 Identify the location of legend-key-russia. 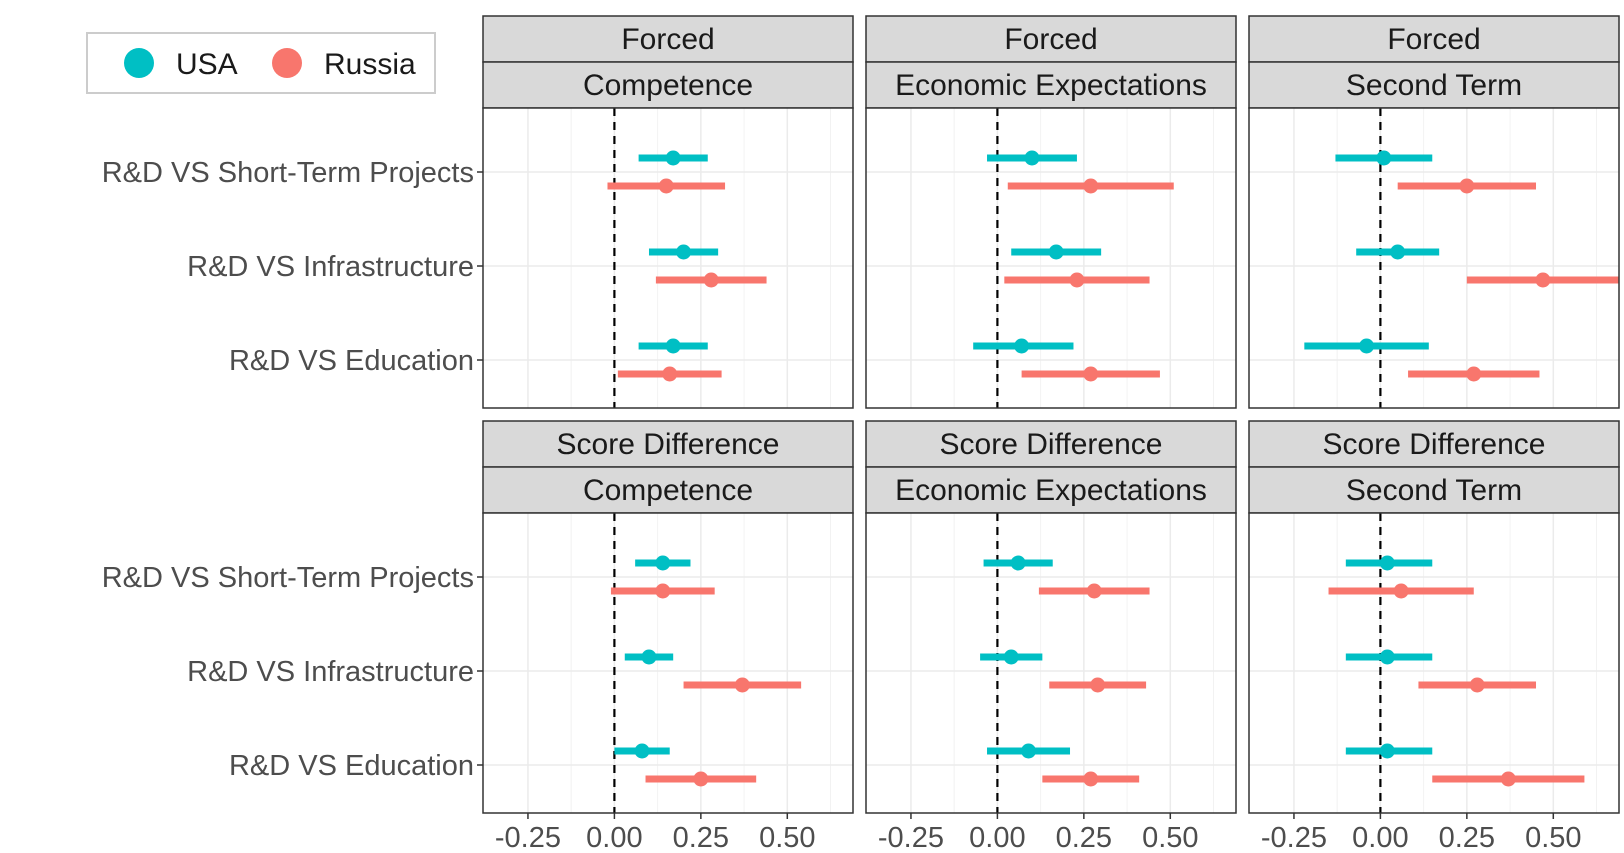
(287, 63).